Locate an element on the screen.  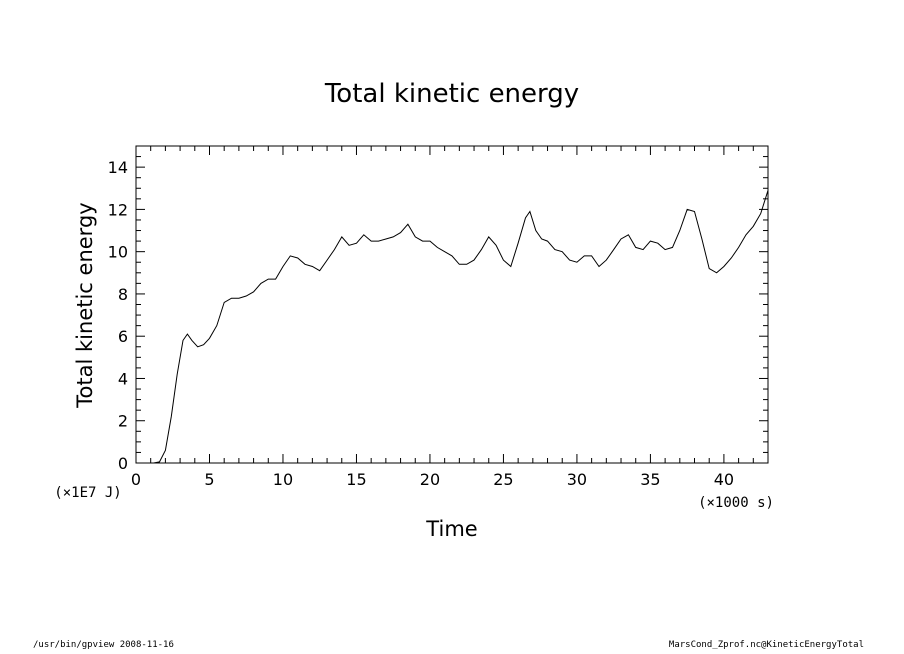
x-axis-label: Time is located at coordinates (451, 529).